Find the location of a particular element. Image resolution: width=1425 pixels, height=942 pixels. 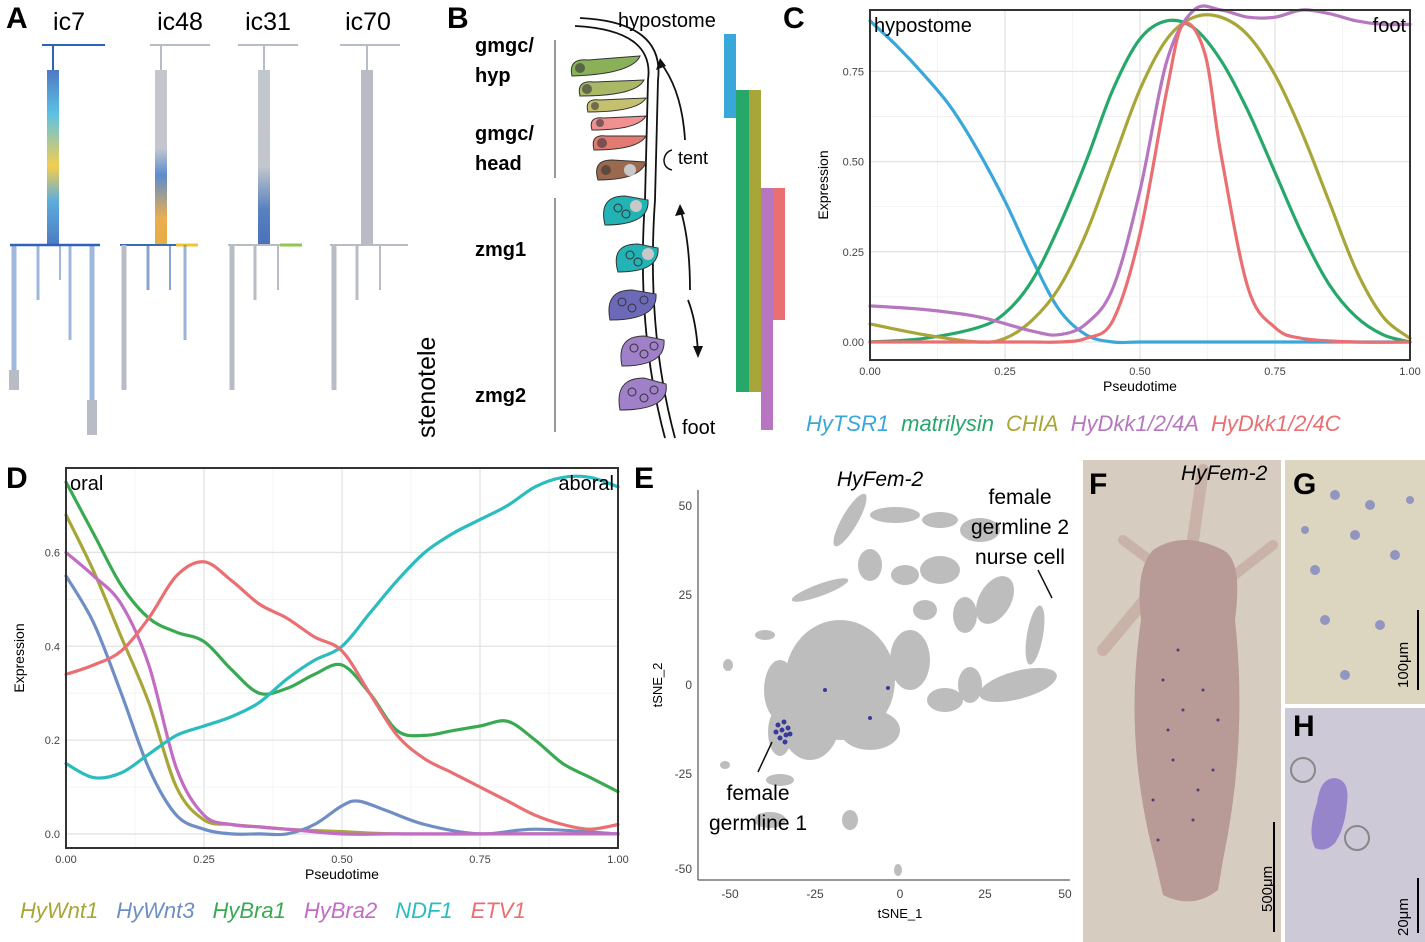

panel-letter-e: E is located at coordinates (644, 478).